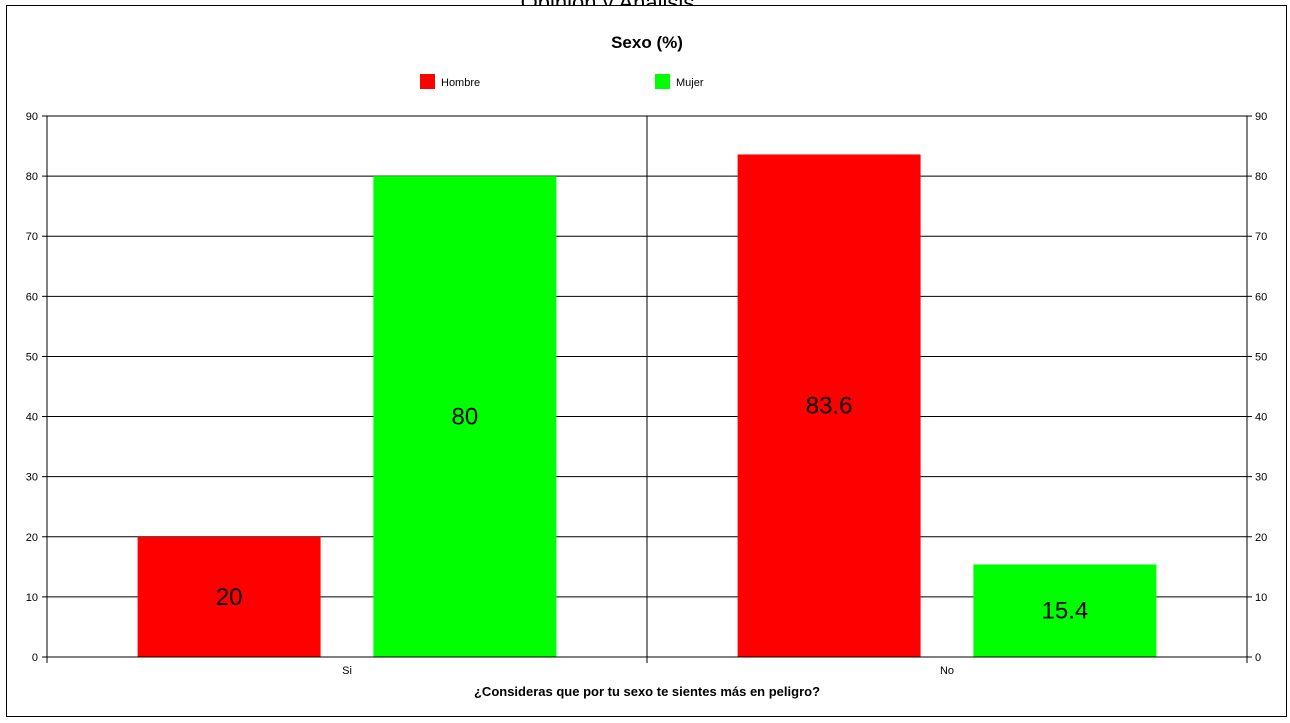 This screenshot has height=723, width=1290. What do you see at coordinates (427, 81) in the screenshot?
I see `legend-swatch-hombre` at bounding box center [427, 81].